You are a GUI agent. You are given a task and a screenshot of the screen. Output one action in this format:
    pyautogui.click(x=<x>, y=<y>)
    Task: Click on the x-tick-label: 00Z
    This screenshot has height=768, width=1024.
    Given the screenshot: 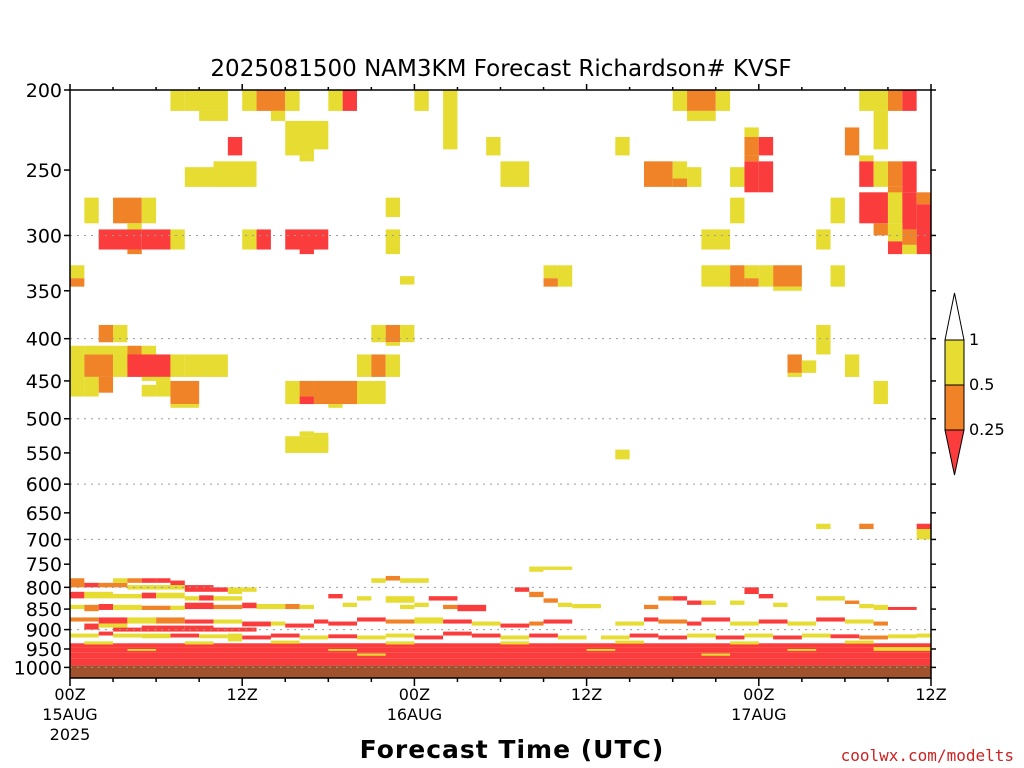 What is the action you would take?
    pyautogui.click(x=758, y=694)
    